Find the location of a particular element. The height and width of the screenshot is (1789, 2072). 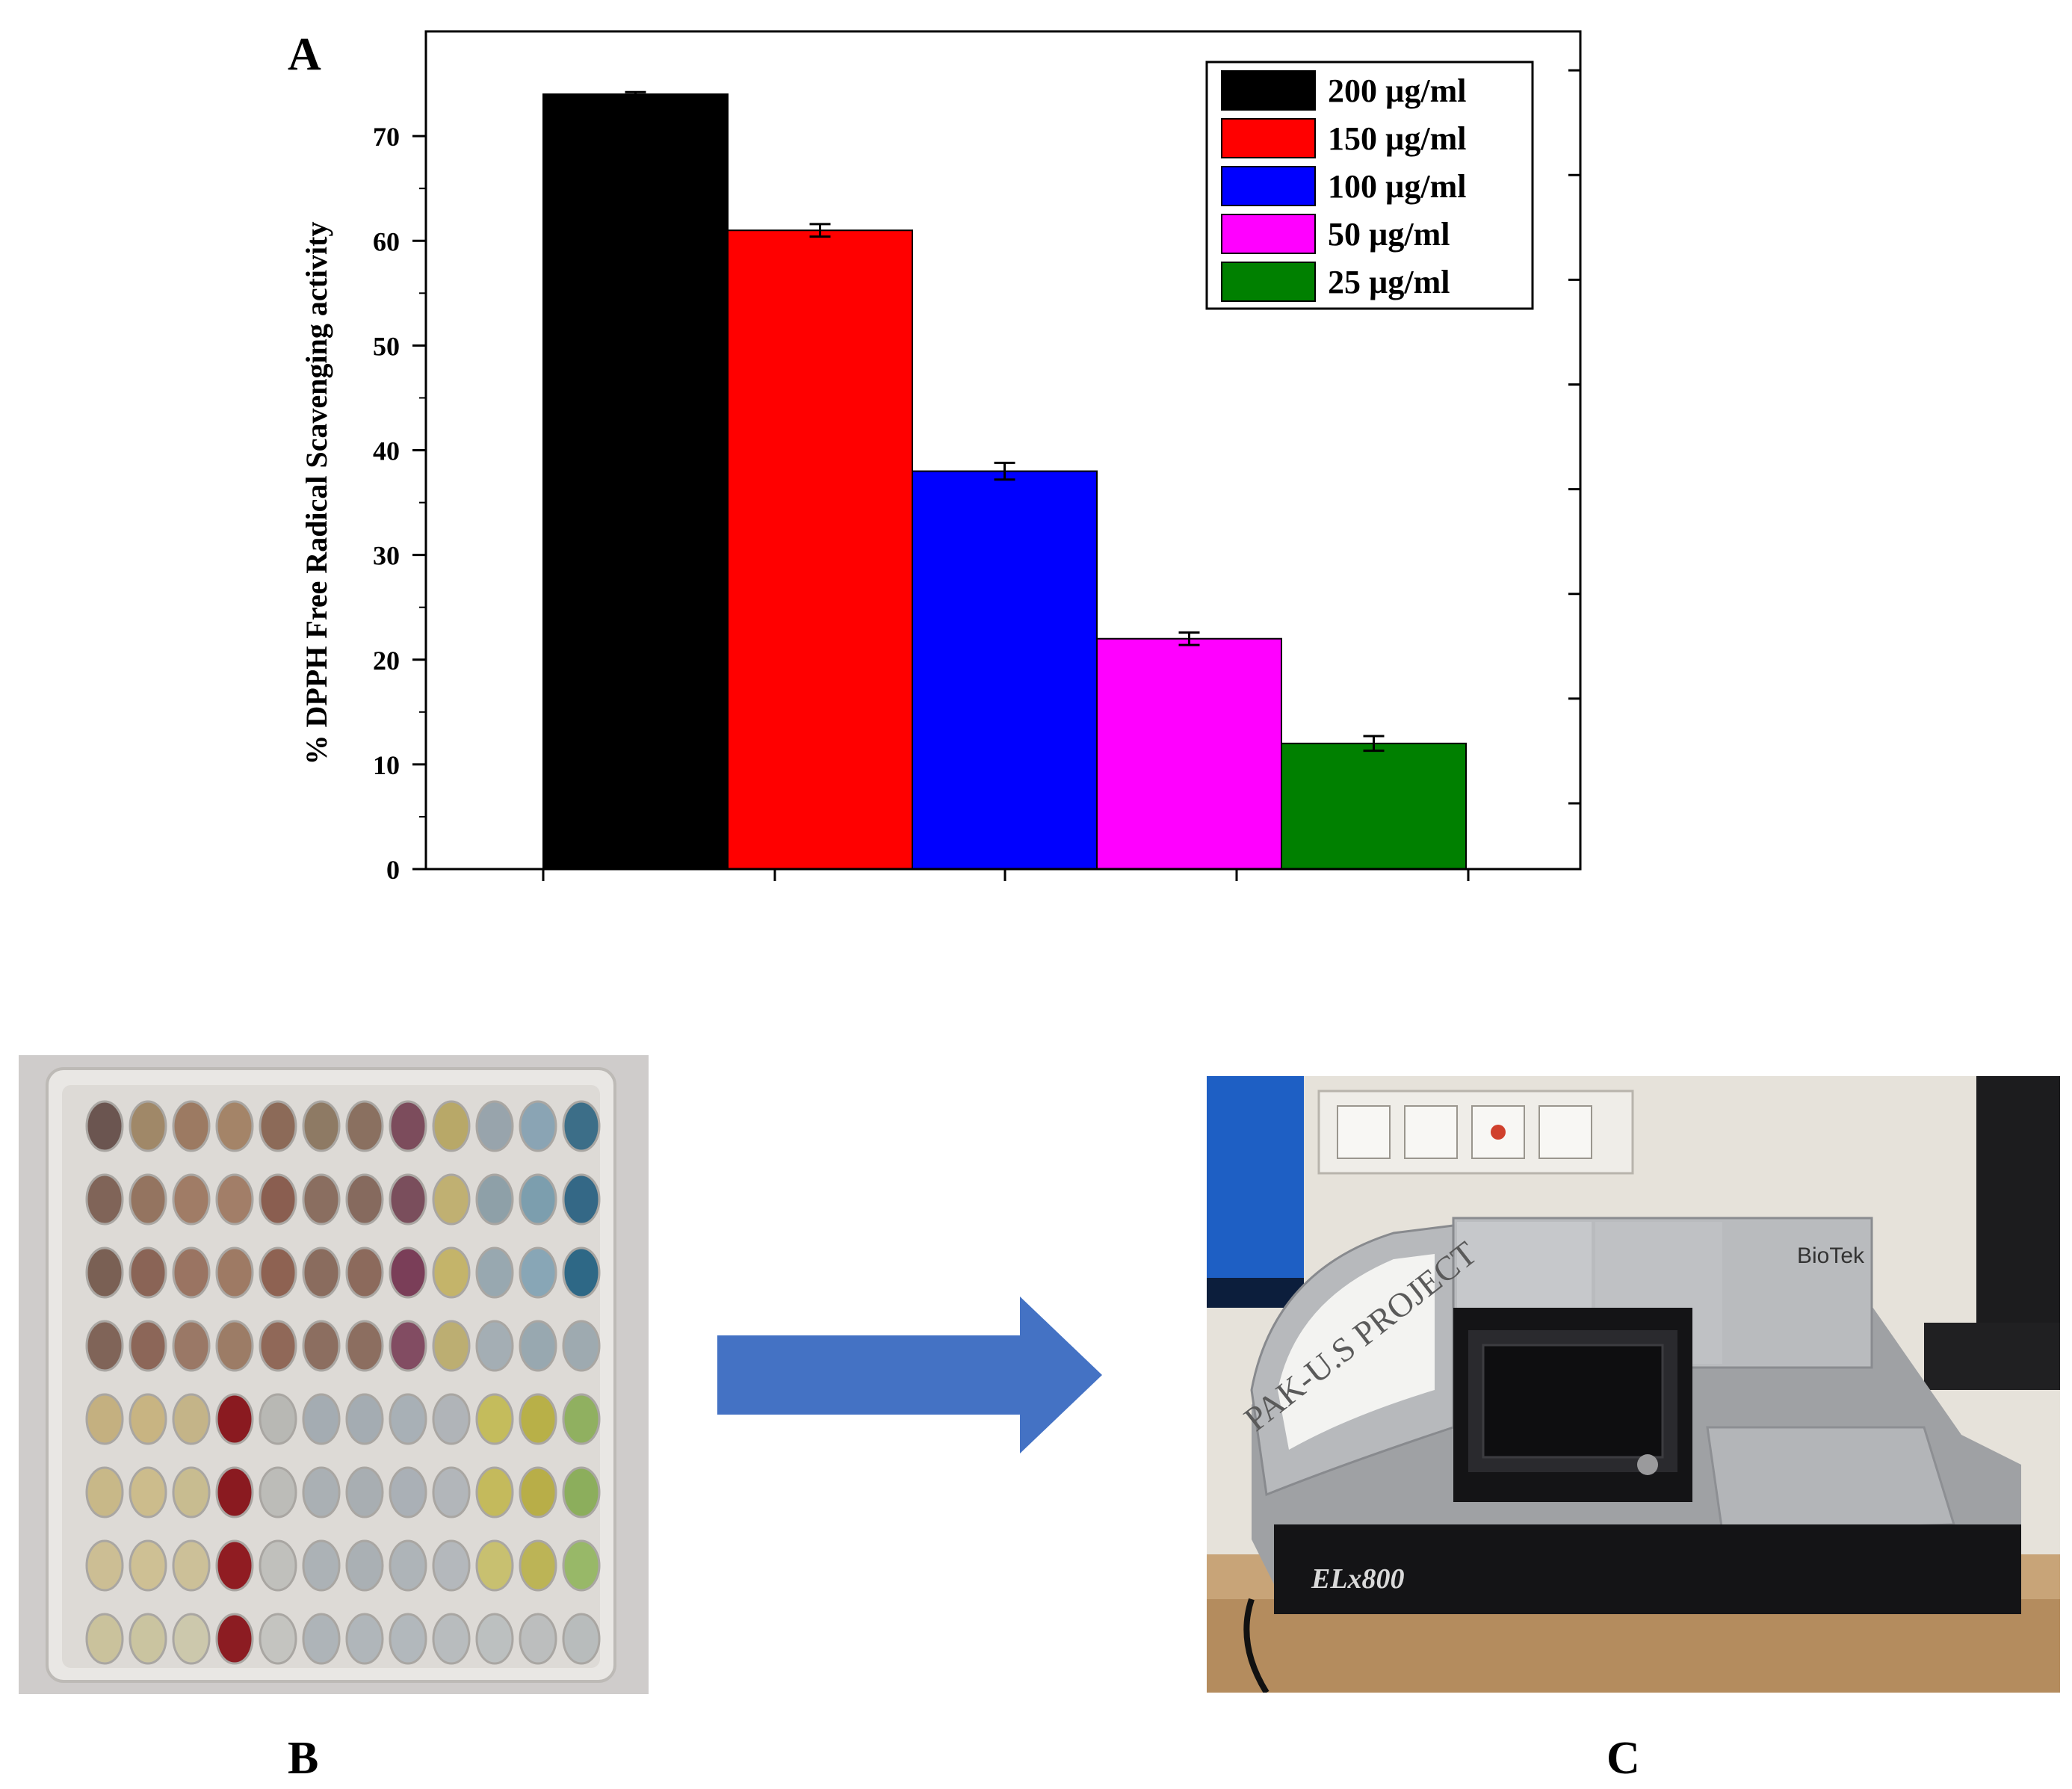

legend-label-5: 25 µg/ml is located at coordinates (1389, 282).